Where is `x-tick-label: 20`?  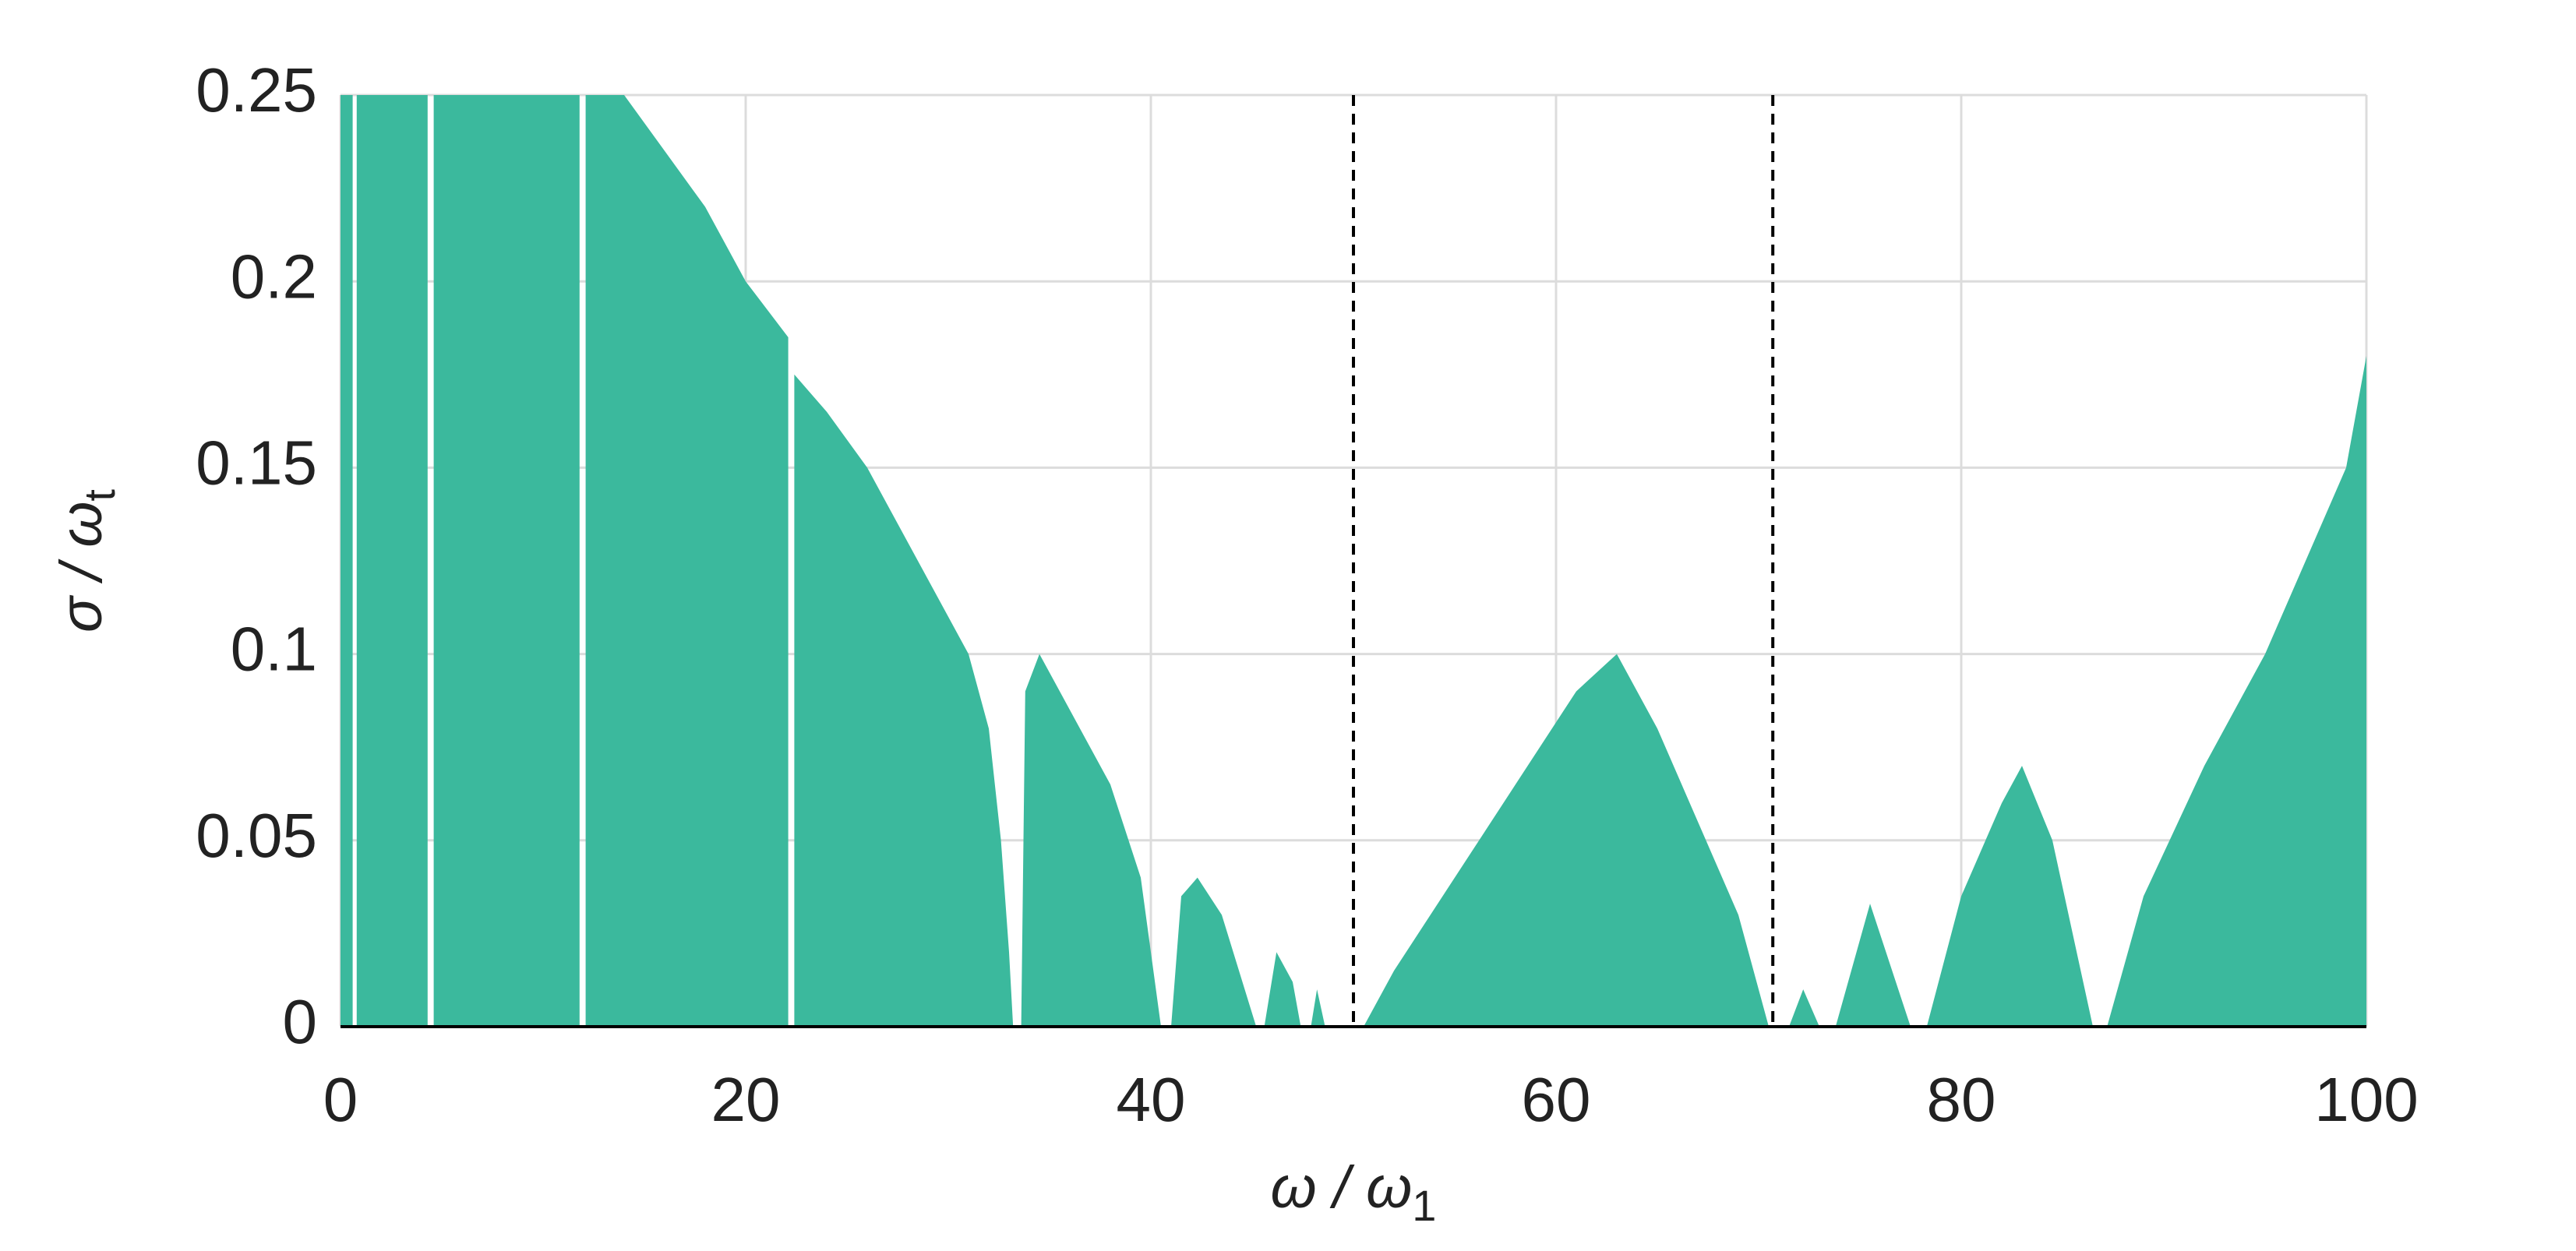 x-tick-label: 20 is located at coordinates (746, 1099).